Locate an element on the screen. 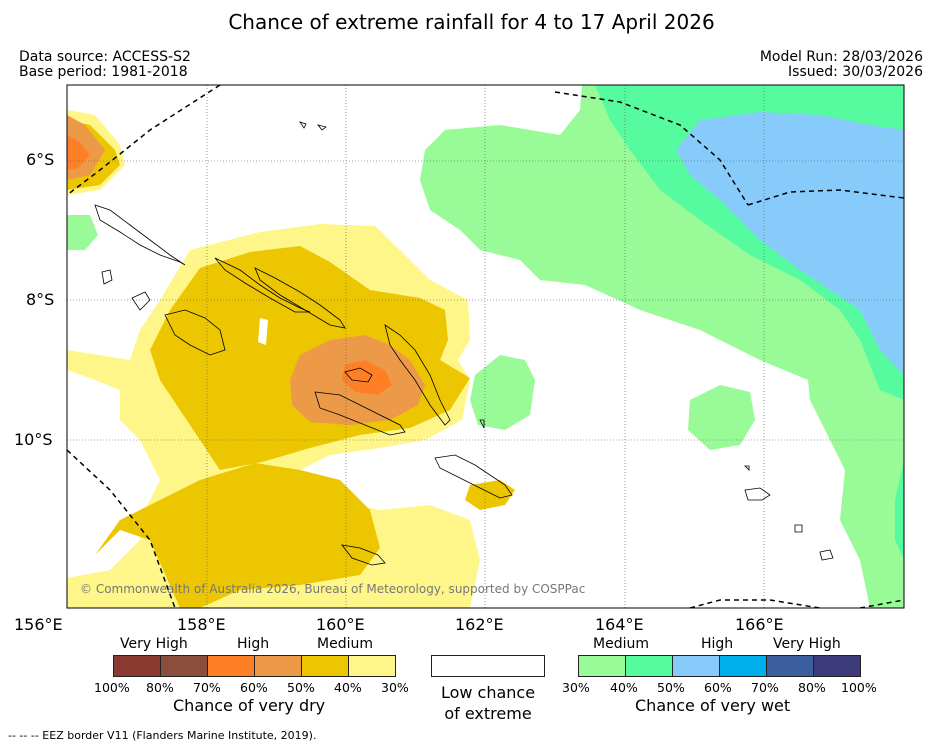 Image resolution: width=943 pixels, height=747 pixels. dry-region-60pct is located at coordinates (367, 377).